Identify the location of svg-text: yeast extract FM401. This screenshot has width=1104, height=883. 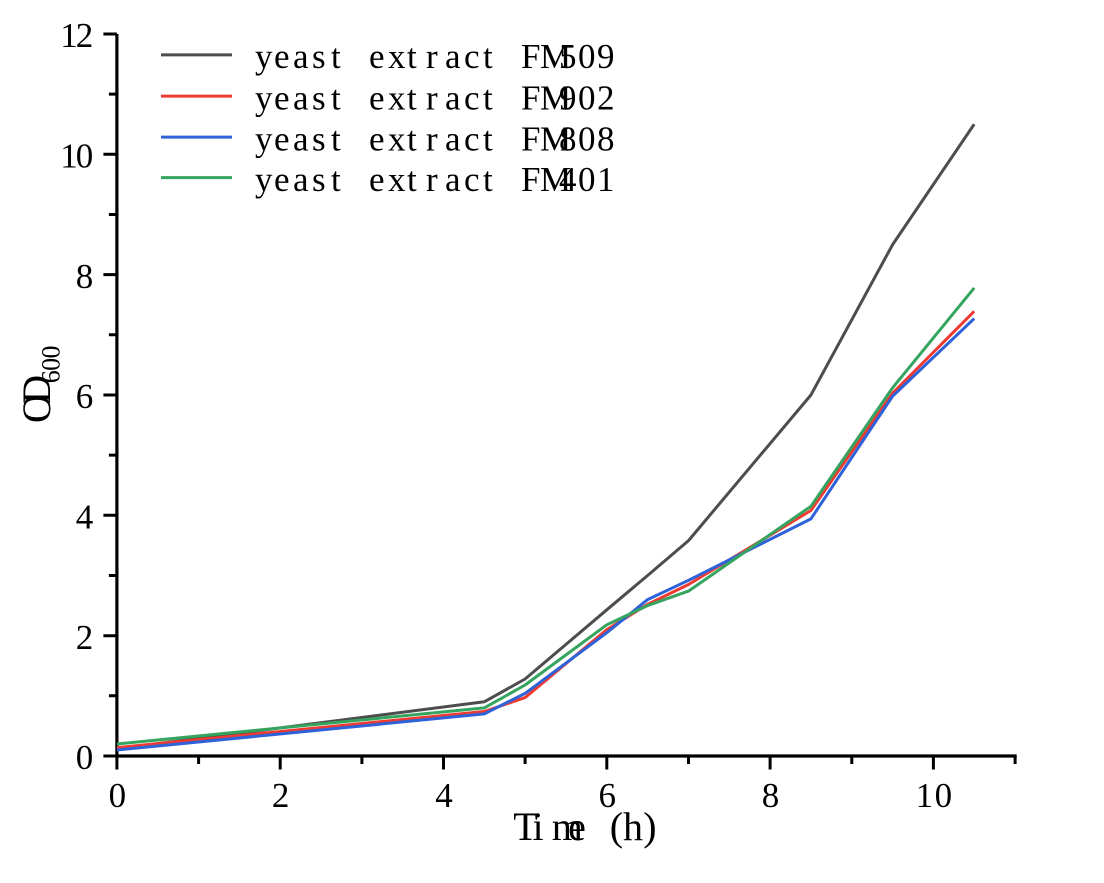
(435, 179).